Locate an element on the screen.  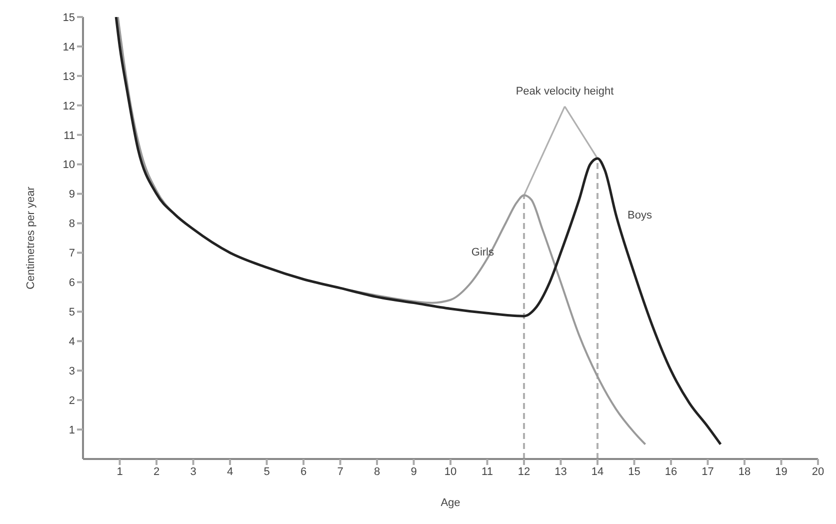
x-tick-label: 10 is located at coordinates (450, 472).